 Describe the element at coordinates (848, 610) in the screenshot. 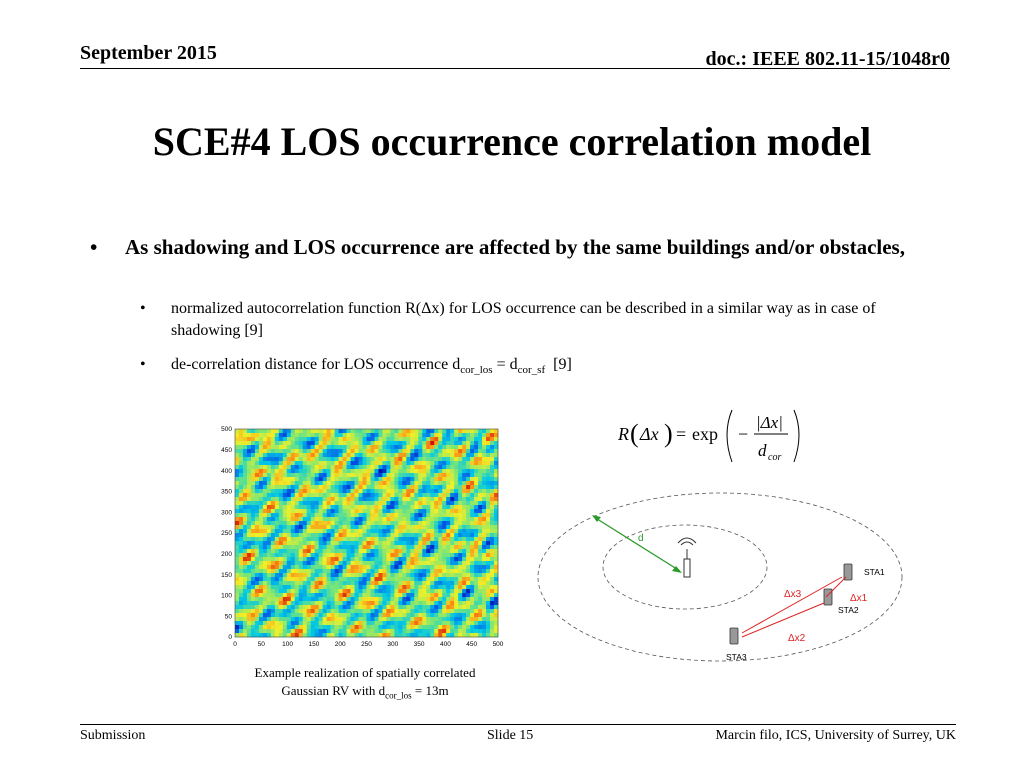

I see `sta2-label: STA2` at that location.